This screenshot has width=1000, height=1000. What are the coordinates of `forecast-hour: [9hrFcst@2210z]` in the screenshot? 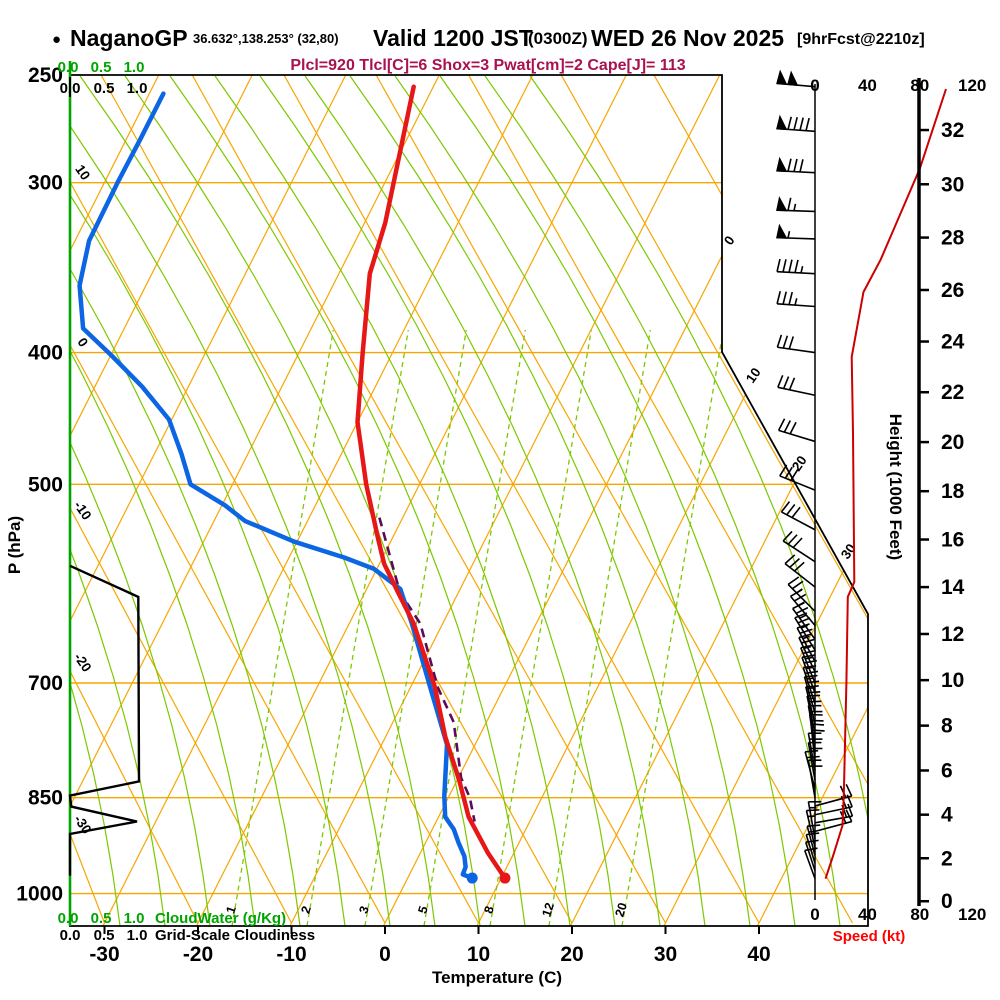 It's located at (861, 39).